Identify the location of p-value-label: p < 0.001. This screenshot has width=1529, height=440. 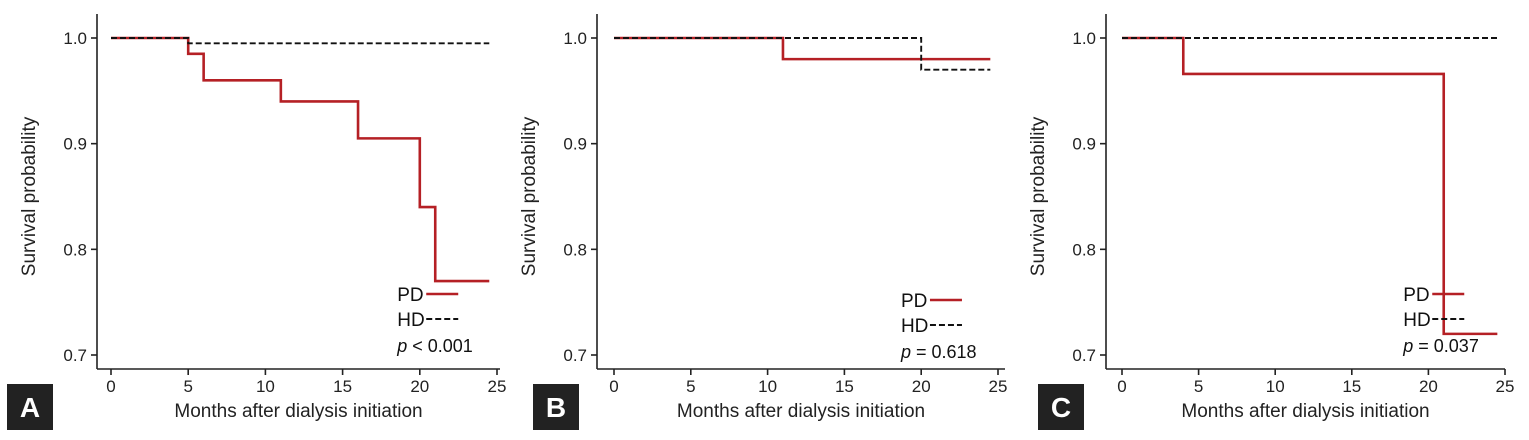
(434, 346).